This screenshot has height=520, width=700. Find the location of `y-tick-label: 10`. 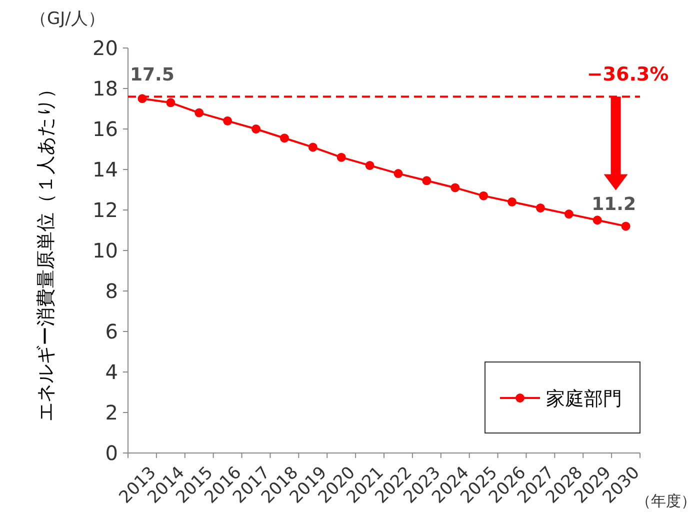

y-tick-label: 10 is located at coordinates (105, 250).